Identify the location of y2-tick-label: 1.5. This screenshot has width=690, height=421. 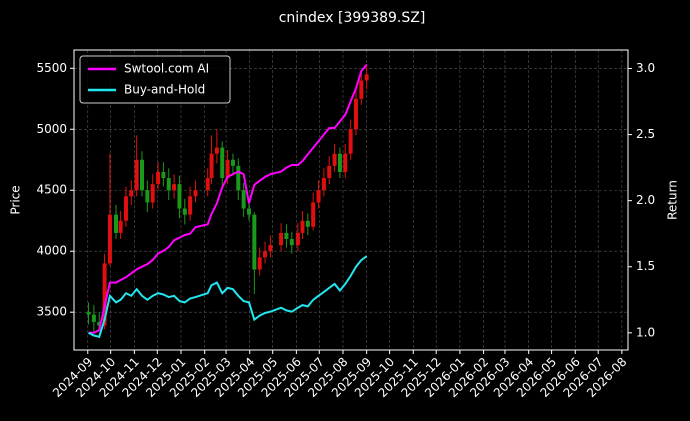
(645, 266).